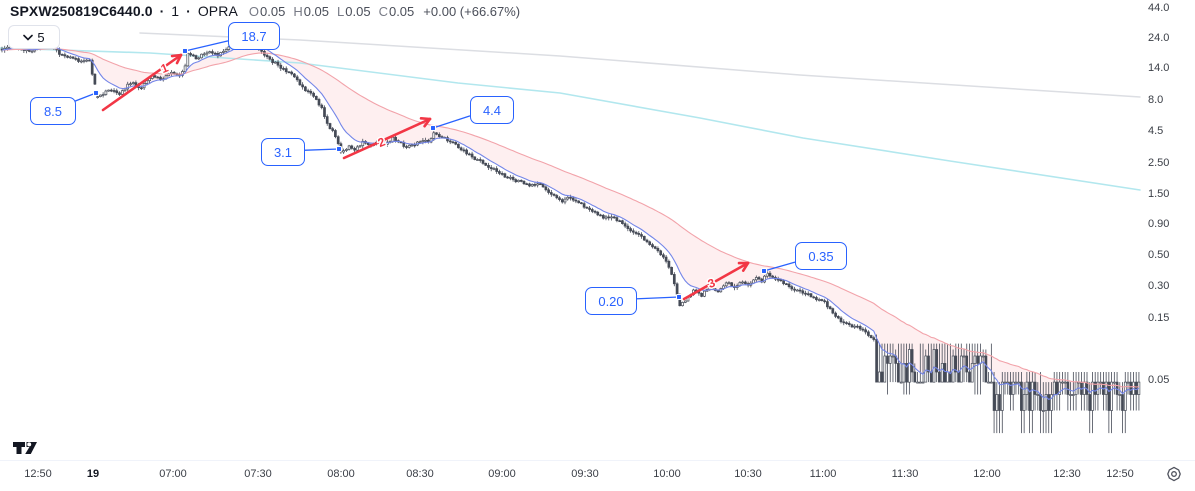  I want to click on price-callout-label: 3.1, so click(283, 152).